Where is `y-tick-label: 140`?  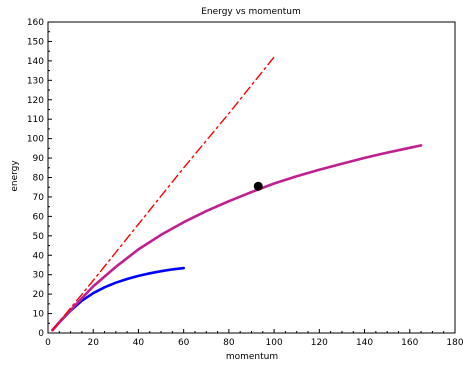 y-tick-label: 140 is located at coordinates (35, 62).